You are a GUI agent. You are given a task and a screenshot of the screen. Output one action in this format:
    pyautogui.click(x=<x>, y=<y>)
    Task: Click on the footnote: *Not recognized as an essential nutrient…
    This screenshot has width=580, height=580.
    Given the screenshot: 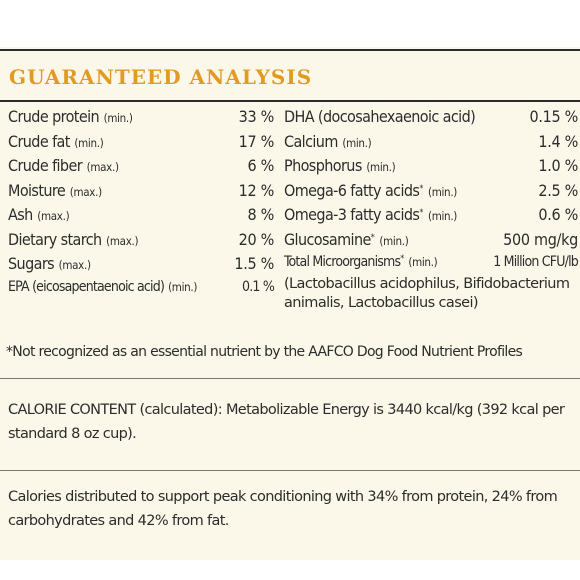 What is the action you would take?
    pyautogui.click(x=264, y=352)
    